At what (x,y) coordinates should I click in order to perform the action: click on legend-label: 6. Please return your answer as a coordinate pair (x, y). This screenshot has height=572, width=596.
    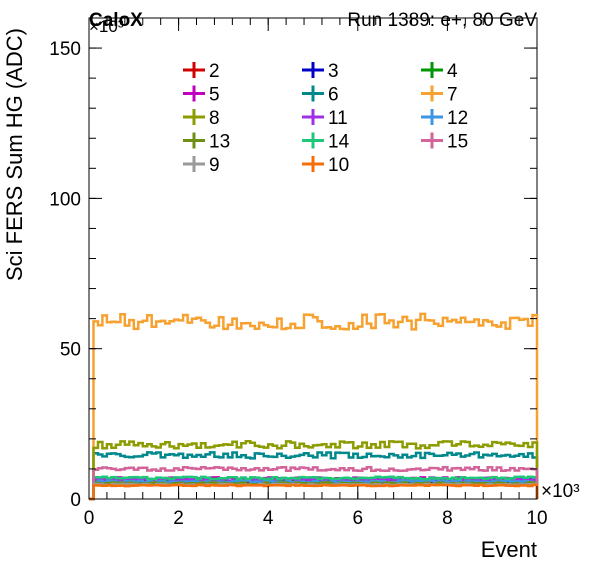
    Looking at the image, I should click on (333, 95).